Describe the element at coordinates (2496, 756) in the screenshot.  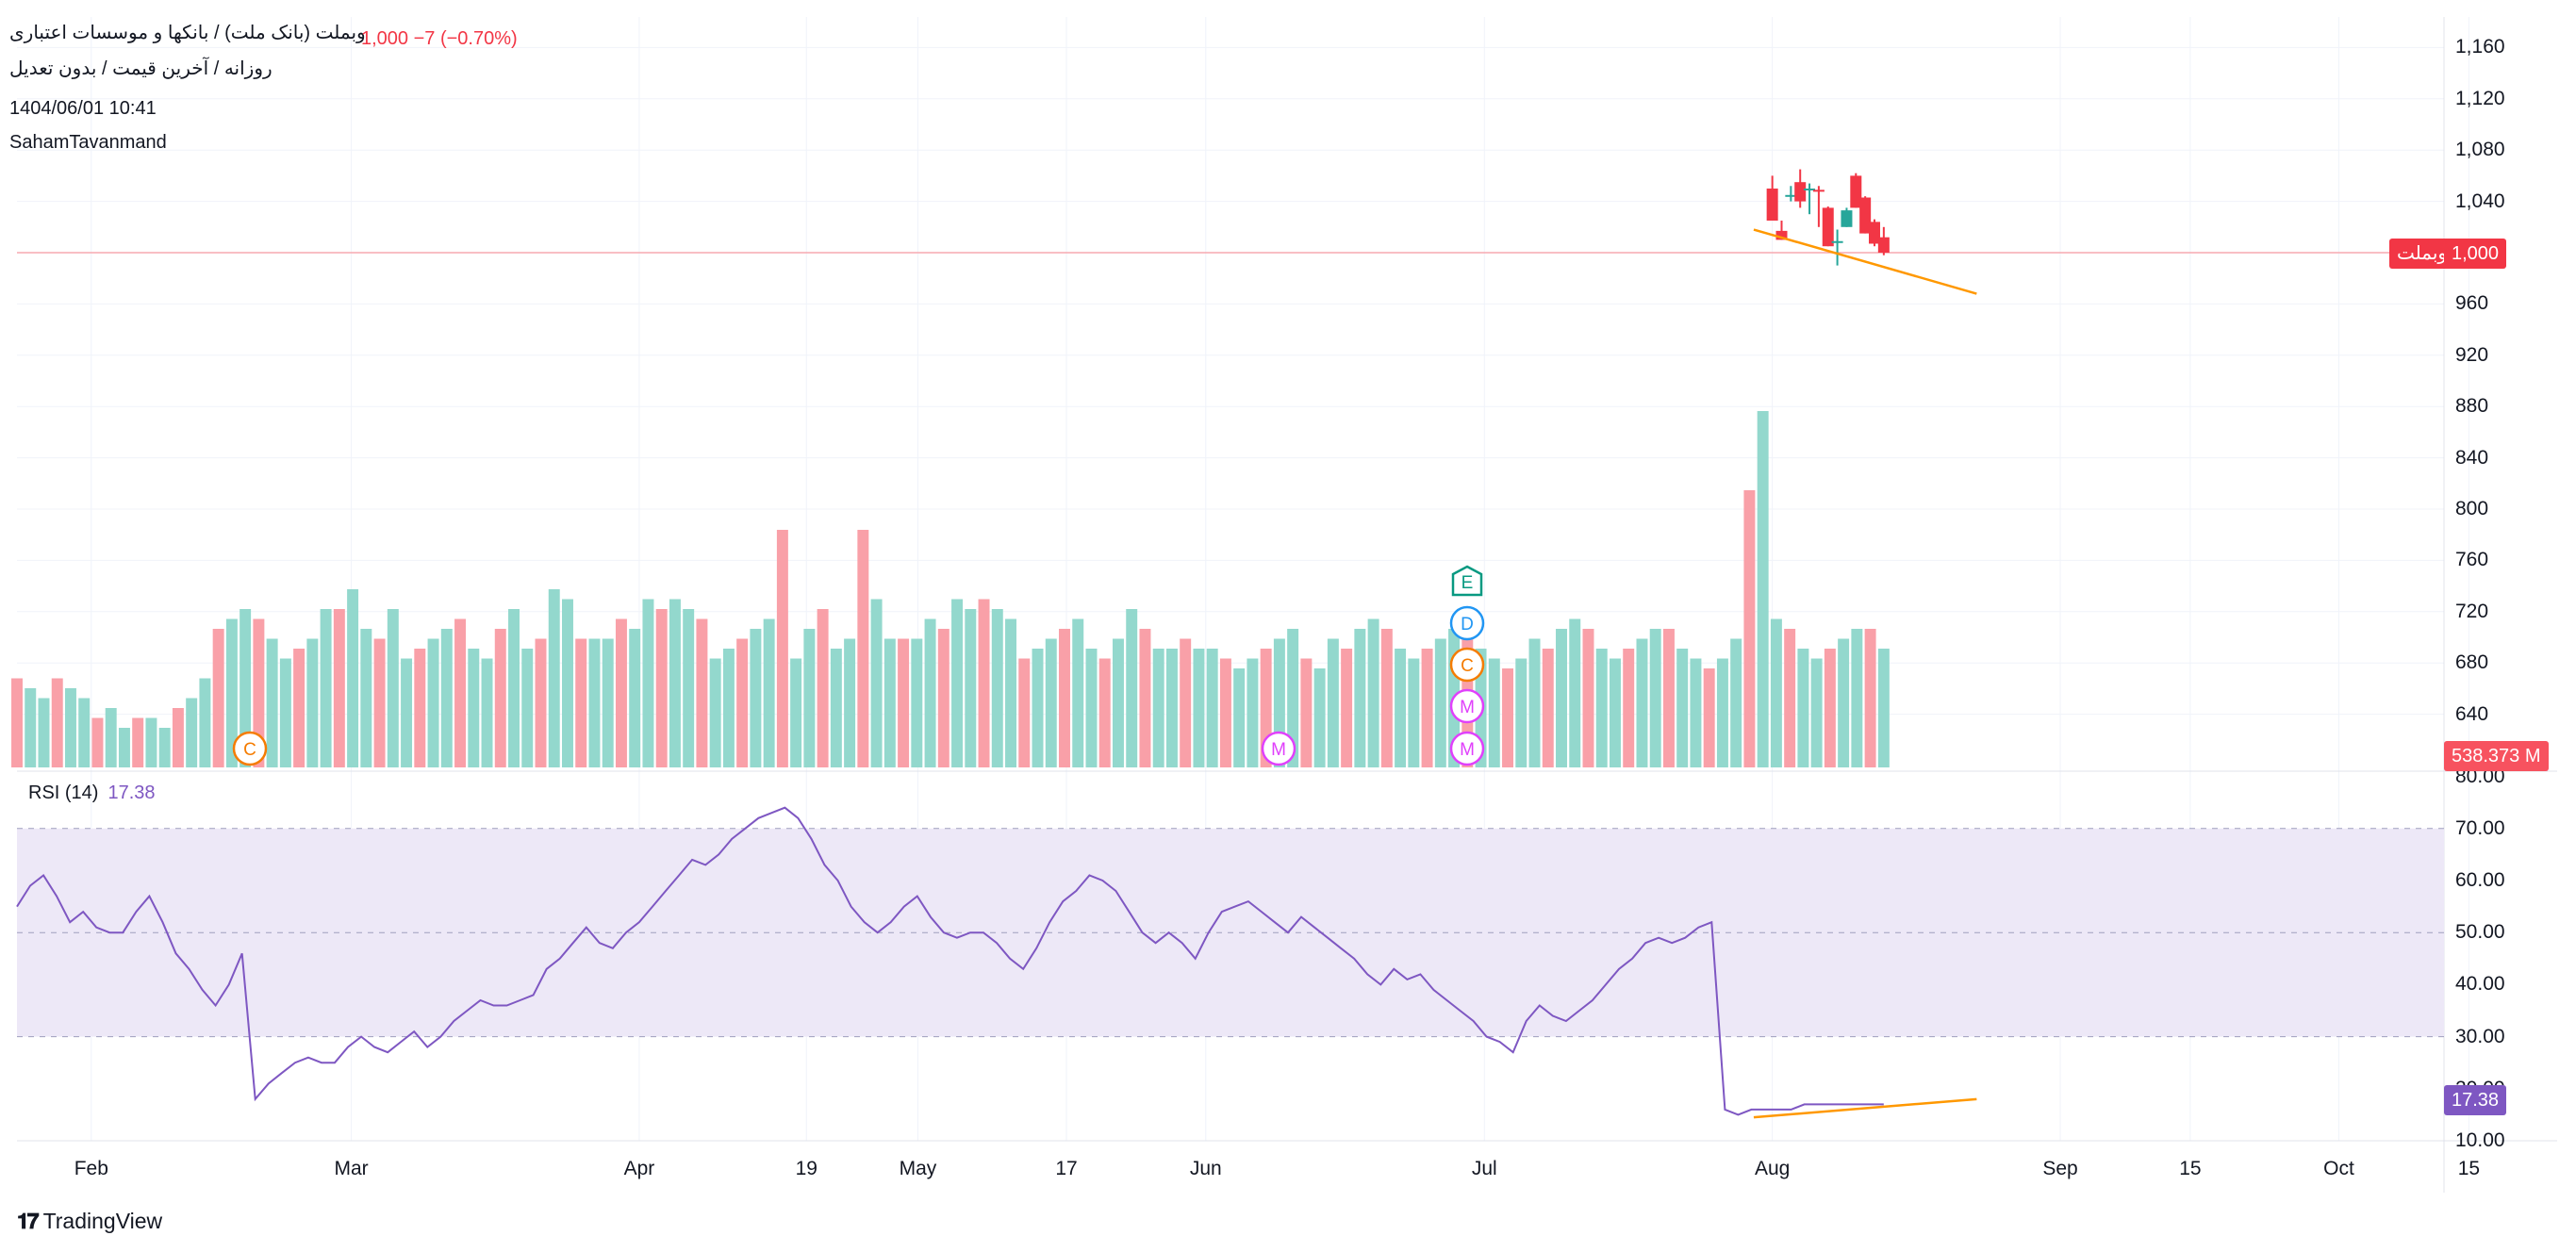
I see `volume-tag: 538.373 M` at that location.